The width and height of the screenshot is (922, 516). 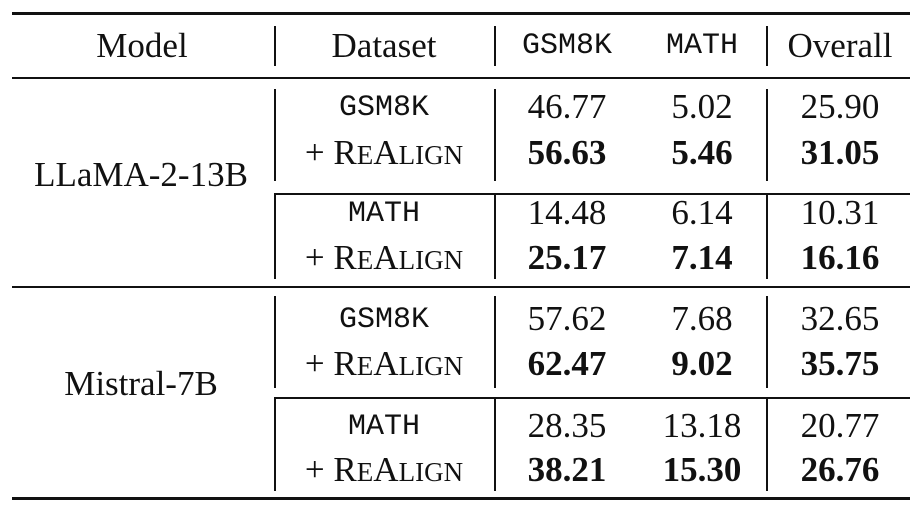 I want to click on table-cell: 10.31, so click(x=840, y=212).